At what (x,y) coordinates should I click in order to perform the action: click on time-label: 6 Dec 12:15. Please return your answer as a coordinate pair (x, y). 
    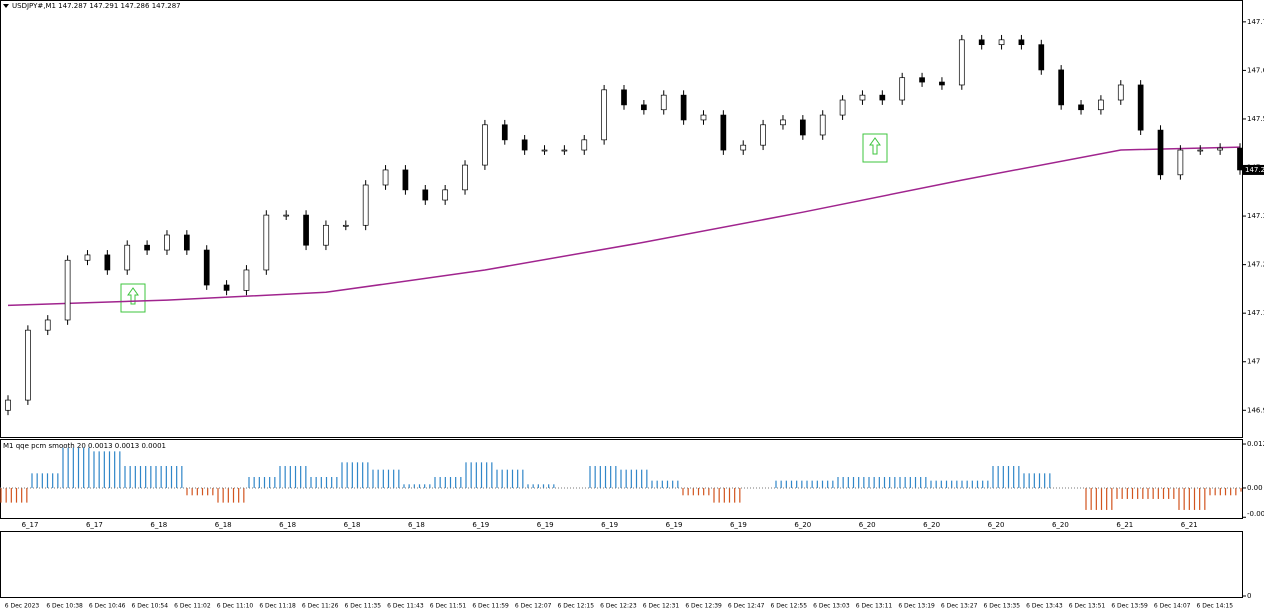
    Looking at the image, I should click on (576, 606).